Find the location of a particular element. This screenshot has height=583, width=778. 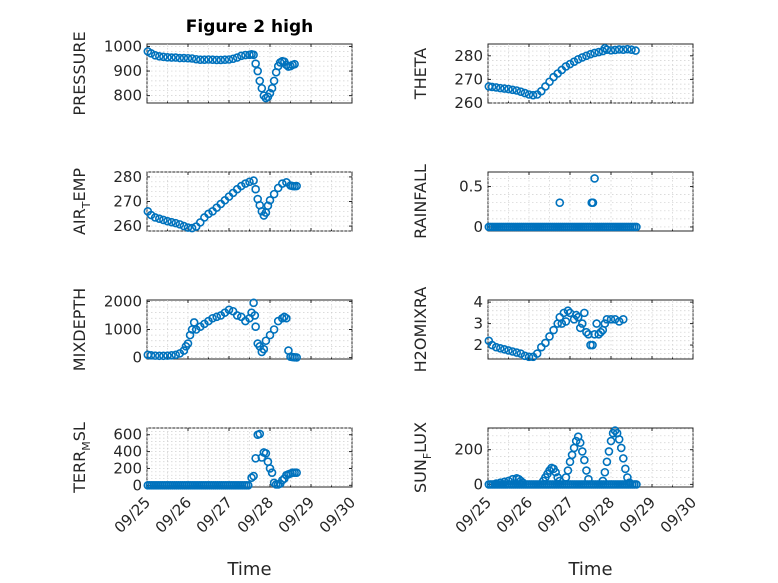

y-axis-label: H2OMIXRA is located at coordinates (420, 330).